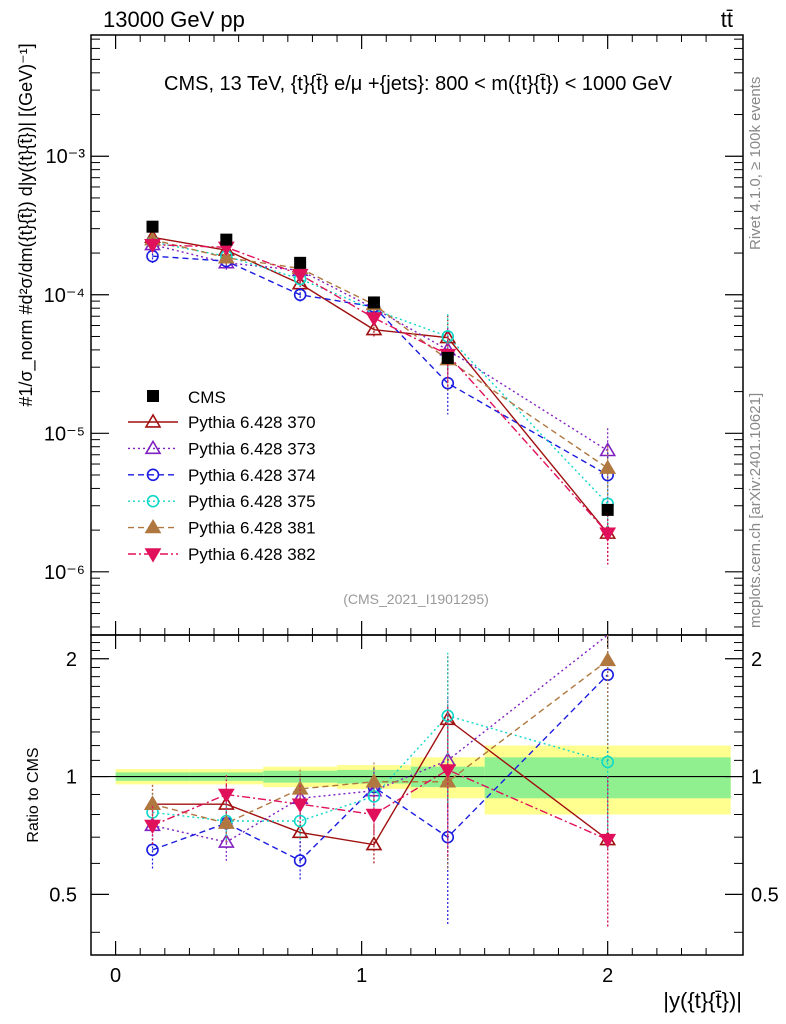 The width and height of the screenshot is (786, 1024). Describe the element at coordinates (64, 296) in the screenshot. I see `y-tick-label: 10⁻⁴` at that location.